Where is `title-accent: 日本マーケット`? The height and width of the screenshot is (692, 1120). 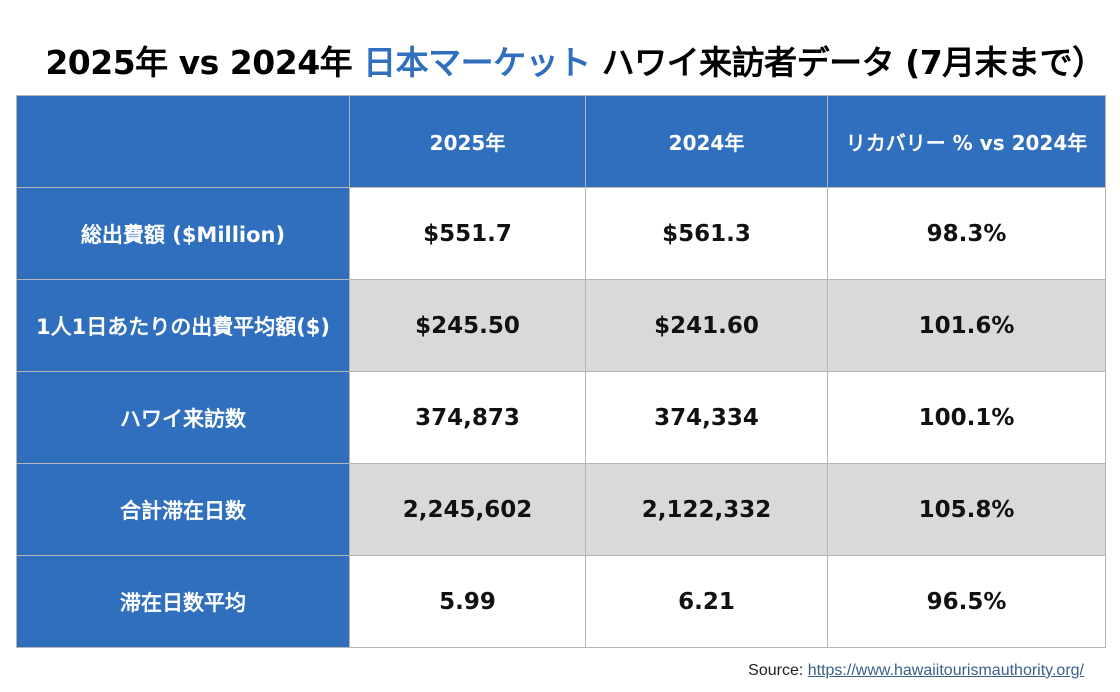
title-accent: 日本マーケット is located at coordinates (477, 62).